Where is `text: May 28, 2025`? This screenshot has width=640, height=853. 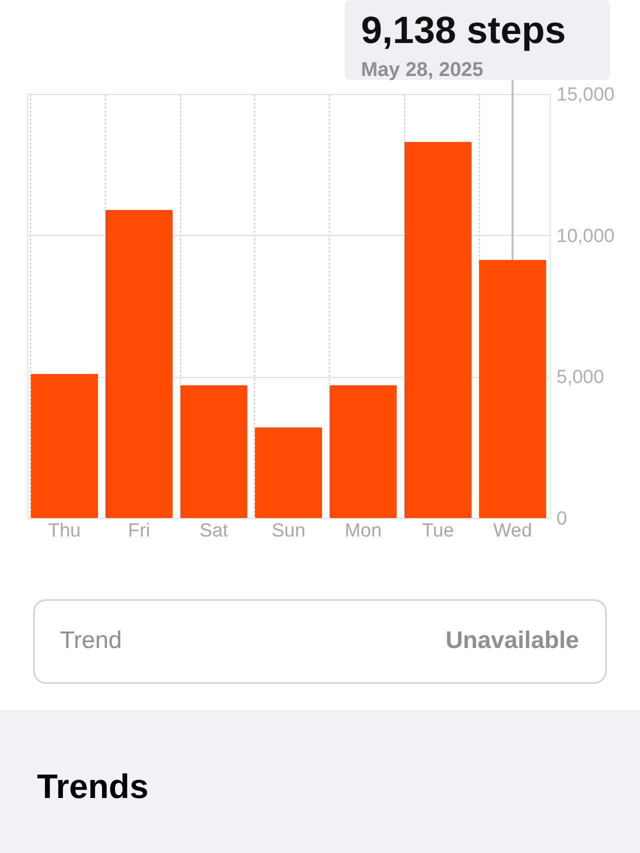 text: May 28, 2025 is located at coordinates (422, 70).